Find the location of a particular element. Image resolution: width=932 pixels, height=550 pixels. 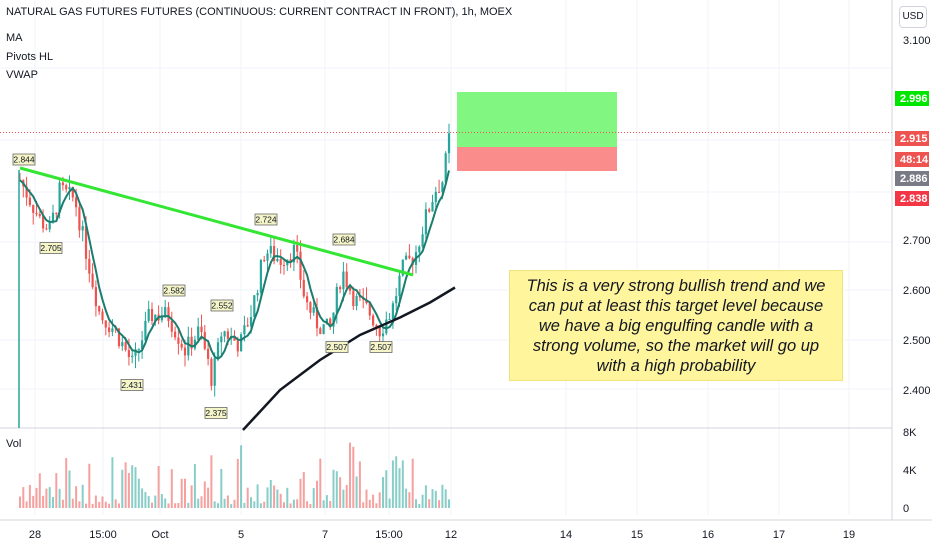

pivot-label: 2.552 is located at coordinates (222, 306).